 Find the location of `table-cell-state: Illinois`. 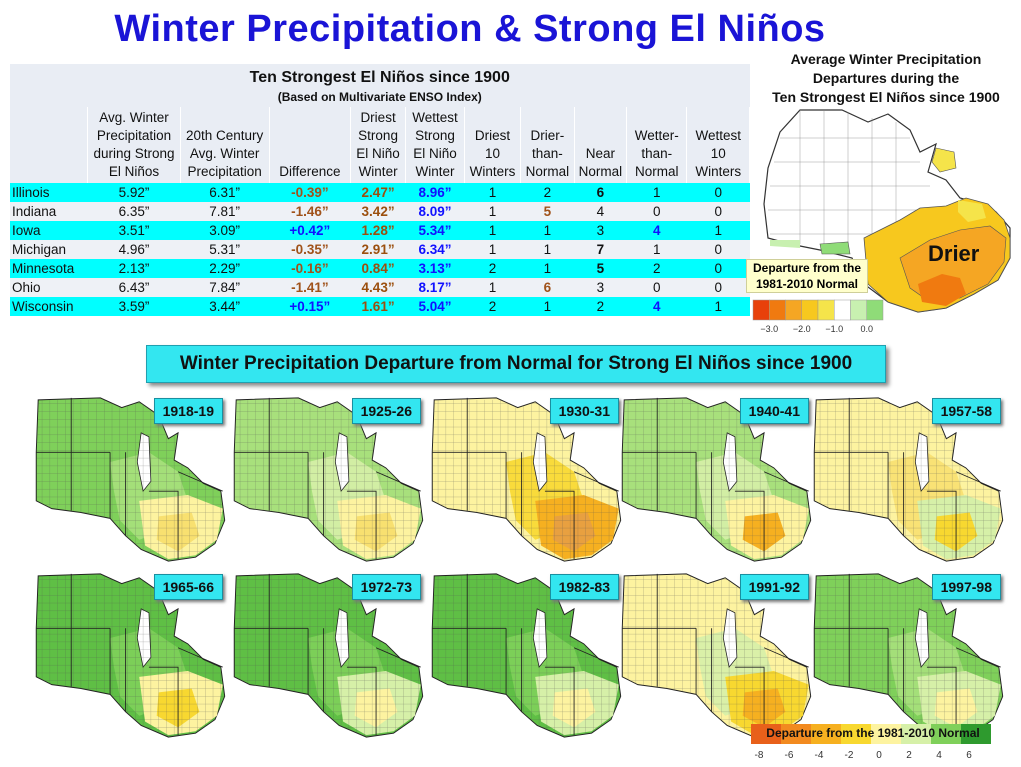

table-cell-state: Illinois is located at coordinates (49, 192).